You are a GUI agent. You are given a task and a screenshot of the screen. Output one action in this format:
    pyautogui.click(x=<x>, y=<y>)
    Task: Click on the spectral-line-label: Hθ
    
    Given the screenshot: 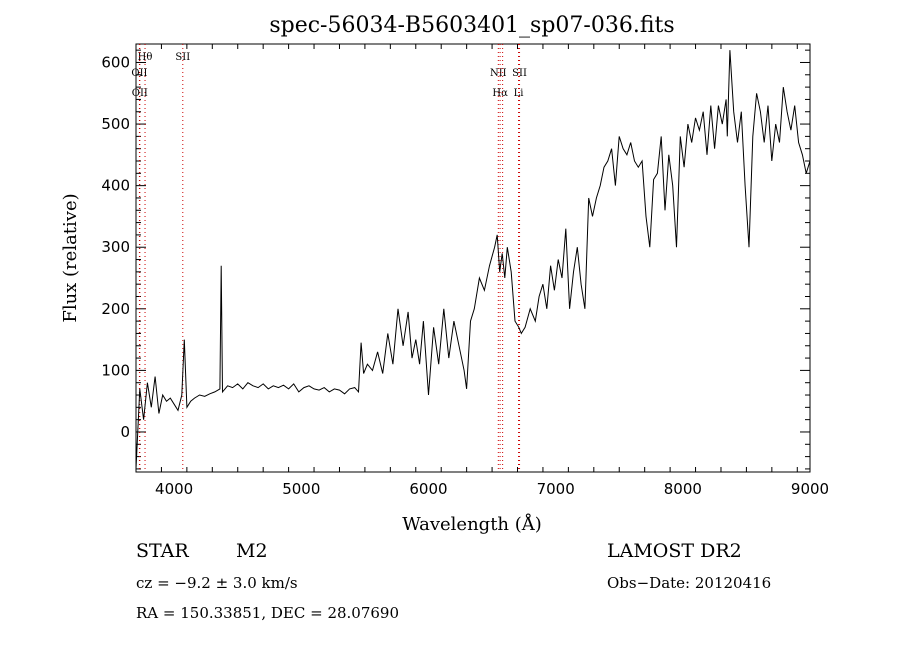 What is the action you would take?
    pyautogui.click(x=145, y=57)
    